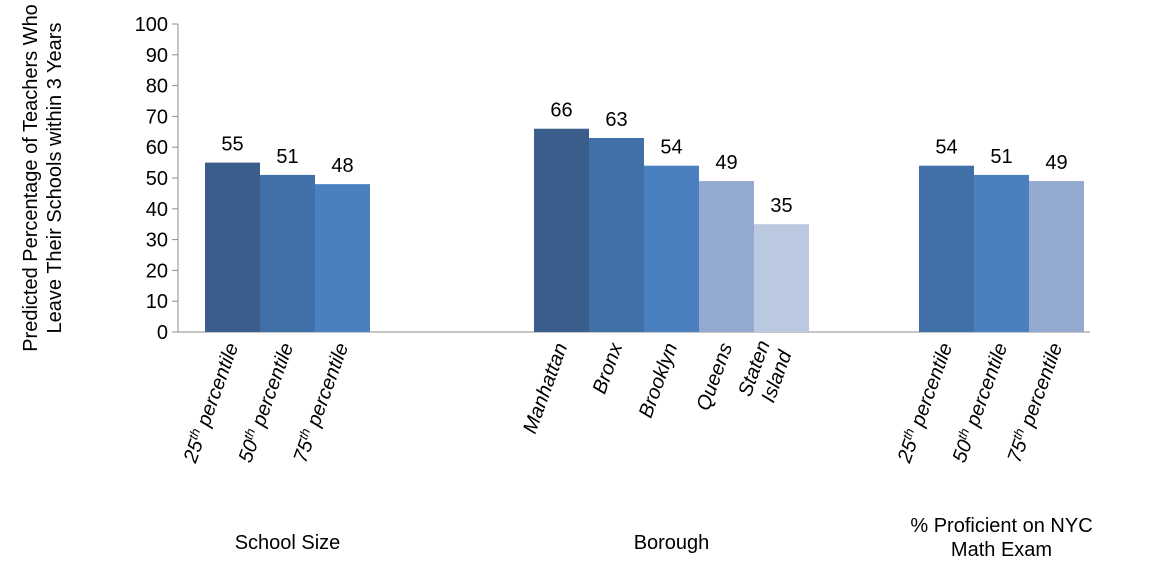 The image size is (1156, 567). Describe the element at coordinates (157, 148) in the screenshot. I see `y-tick-label: 60` at that location.